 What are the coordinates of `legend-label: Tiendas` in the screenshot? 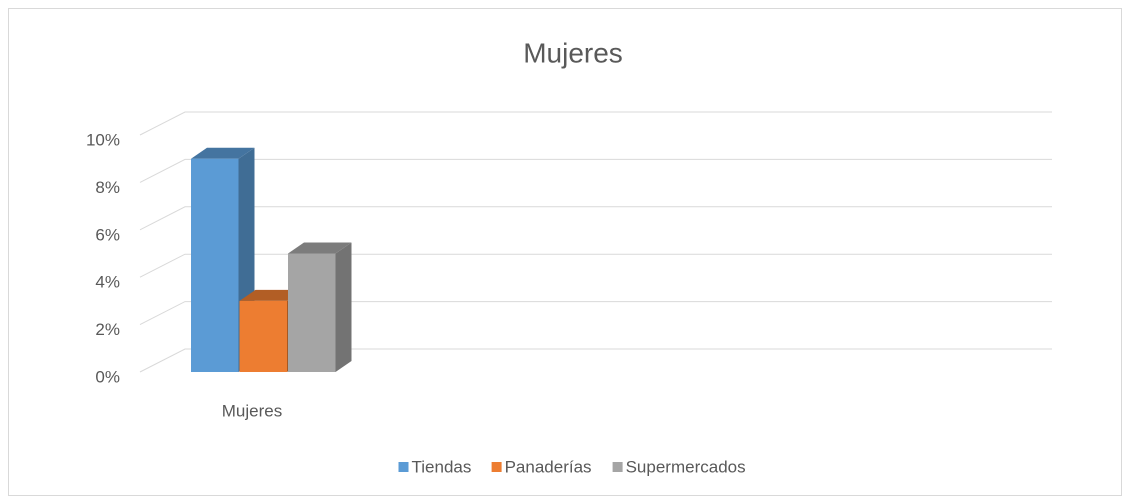 It's located at (442, 466).